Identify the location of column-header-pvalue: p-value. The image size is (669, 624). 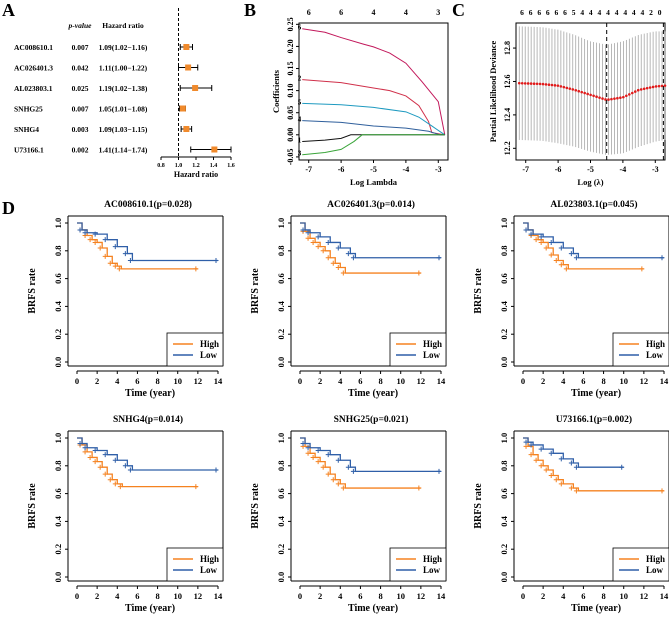
(80, 25).